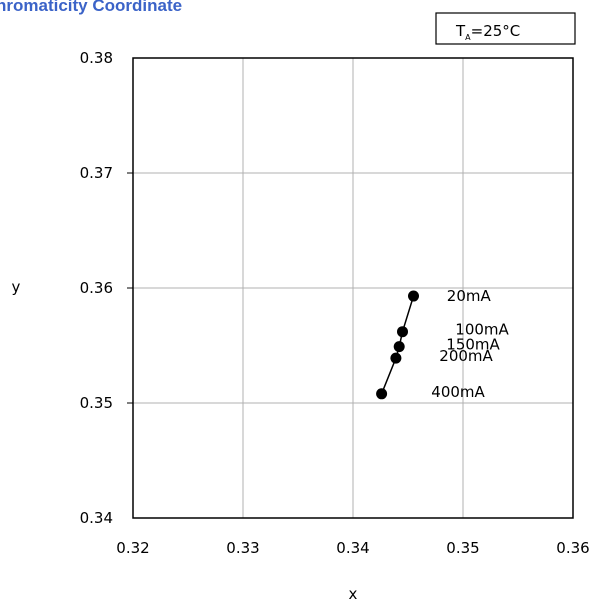  I want to click on condition-value: =25°C, so click(496, 31).